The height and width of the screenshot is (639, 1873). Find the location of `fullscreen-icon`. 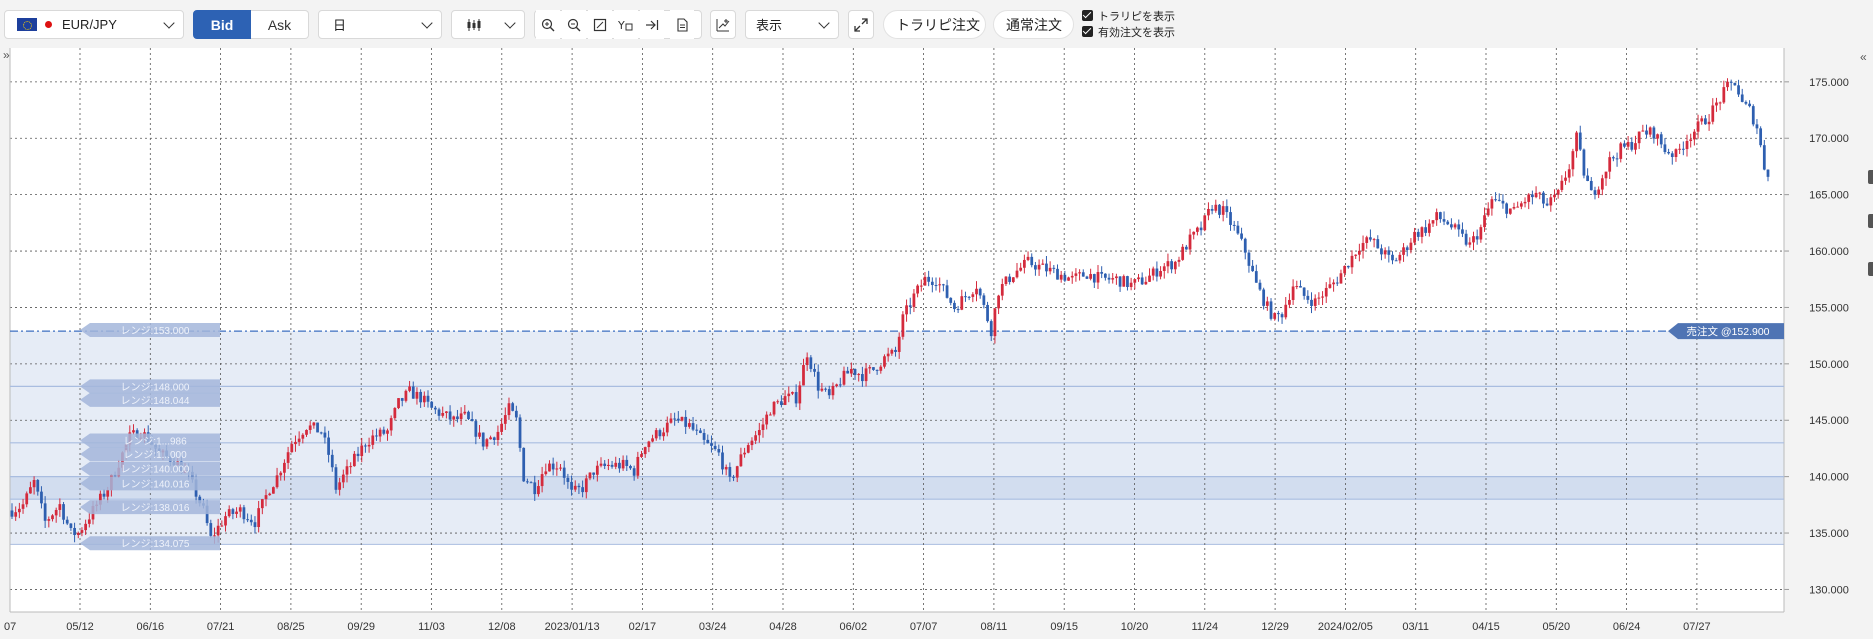

fullscreen-icon is located at coordinates (861, 24).